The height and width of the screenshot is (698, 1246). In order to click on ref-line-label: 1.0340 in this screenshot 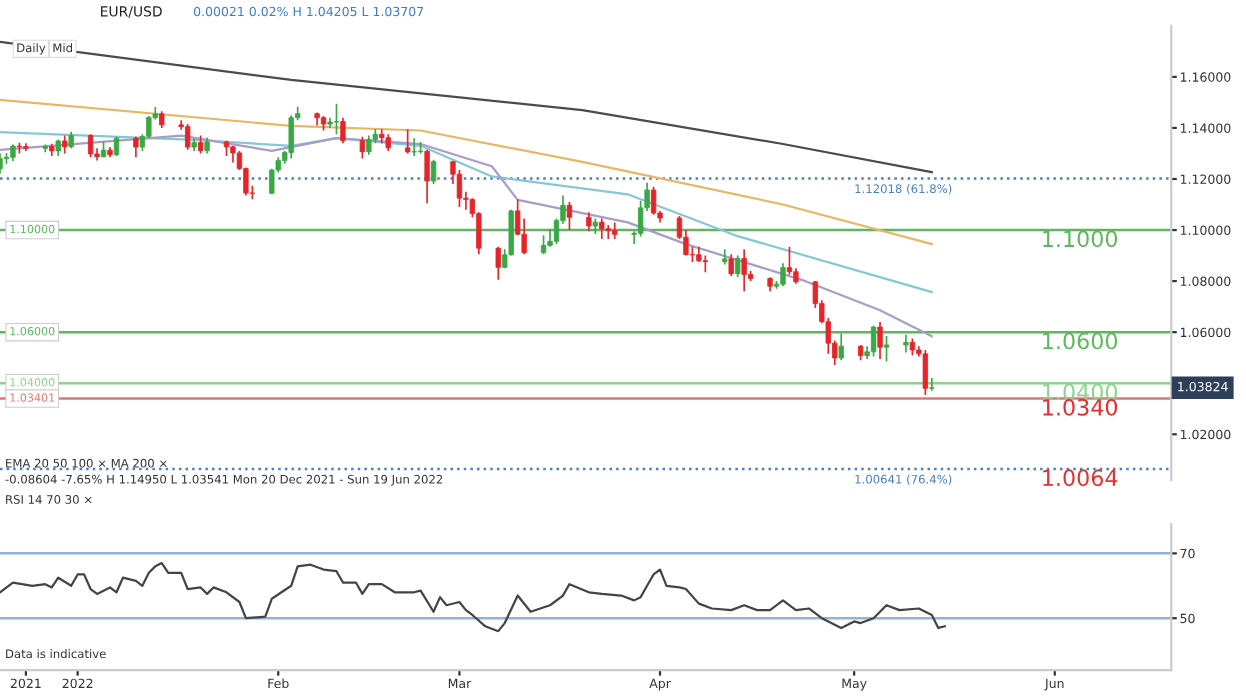, I will do `click(1080, 407)`.